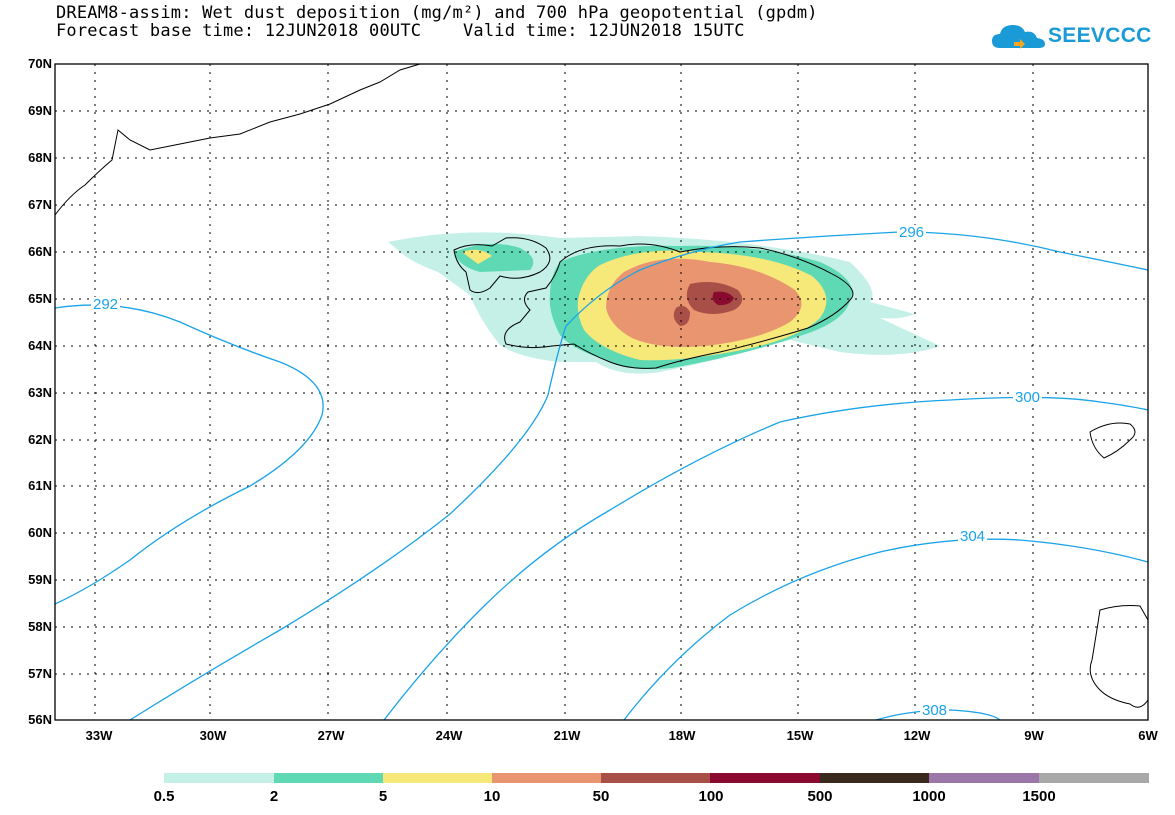 The image size is (1175, 815). Describe the element at coordinates (1034, 735) in the screenshot. I see `lon-label: 9W` at that location.